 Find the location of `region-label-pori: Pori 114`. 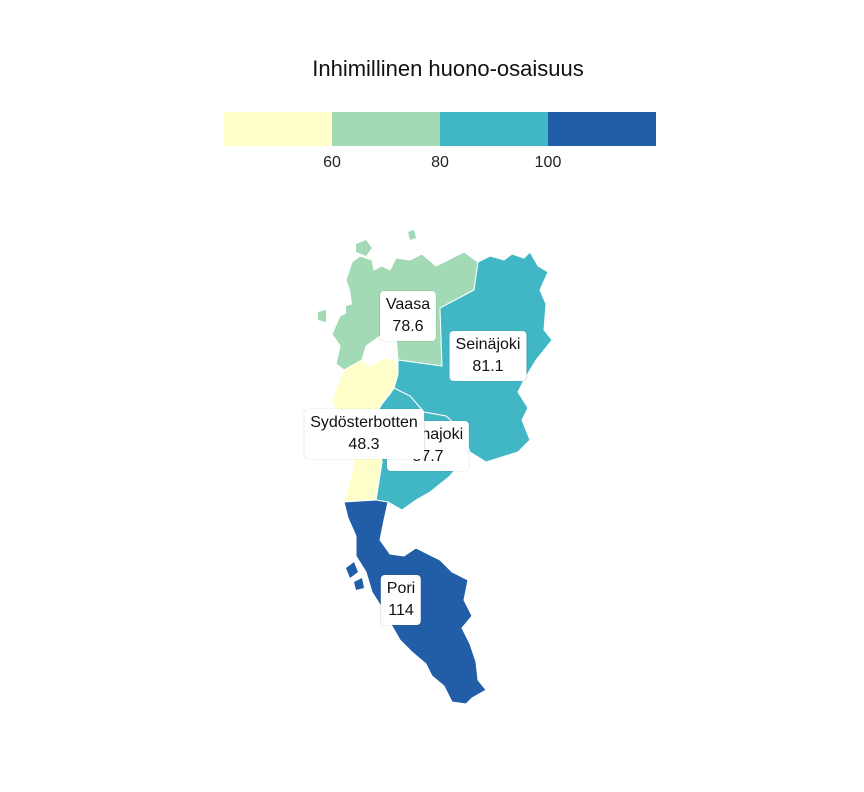

region-label-pori: Pori 114 is located at coordinates (401, 600).